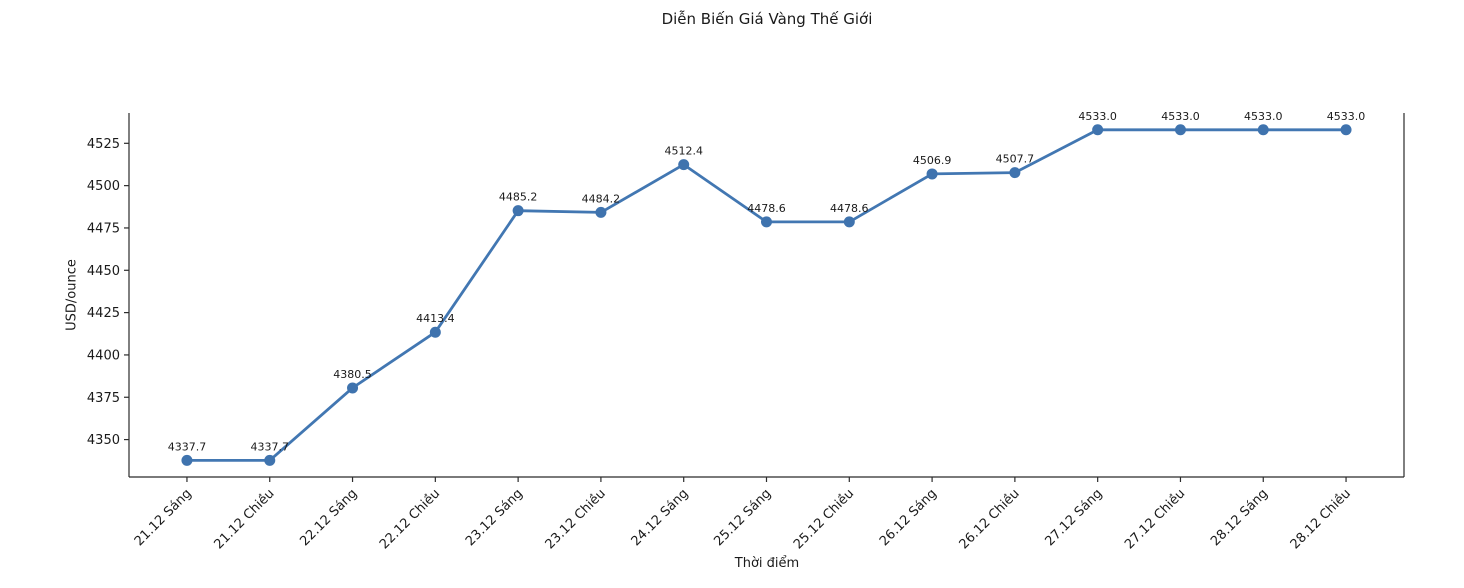  I want to click on x-tick-label: 28.12 Sáng, so click(1239, 517).